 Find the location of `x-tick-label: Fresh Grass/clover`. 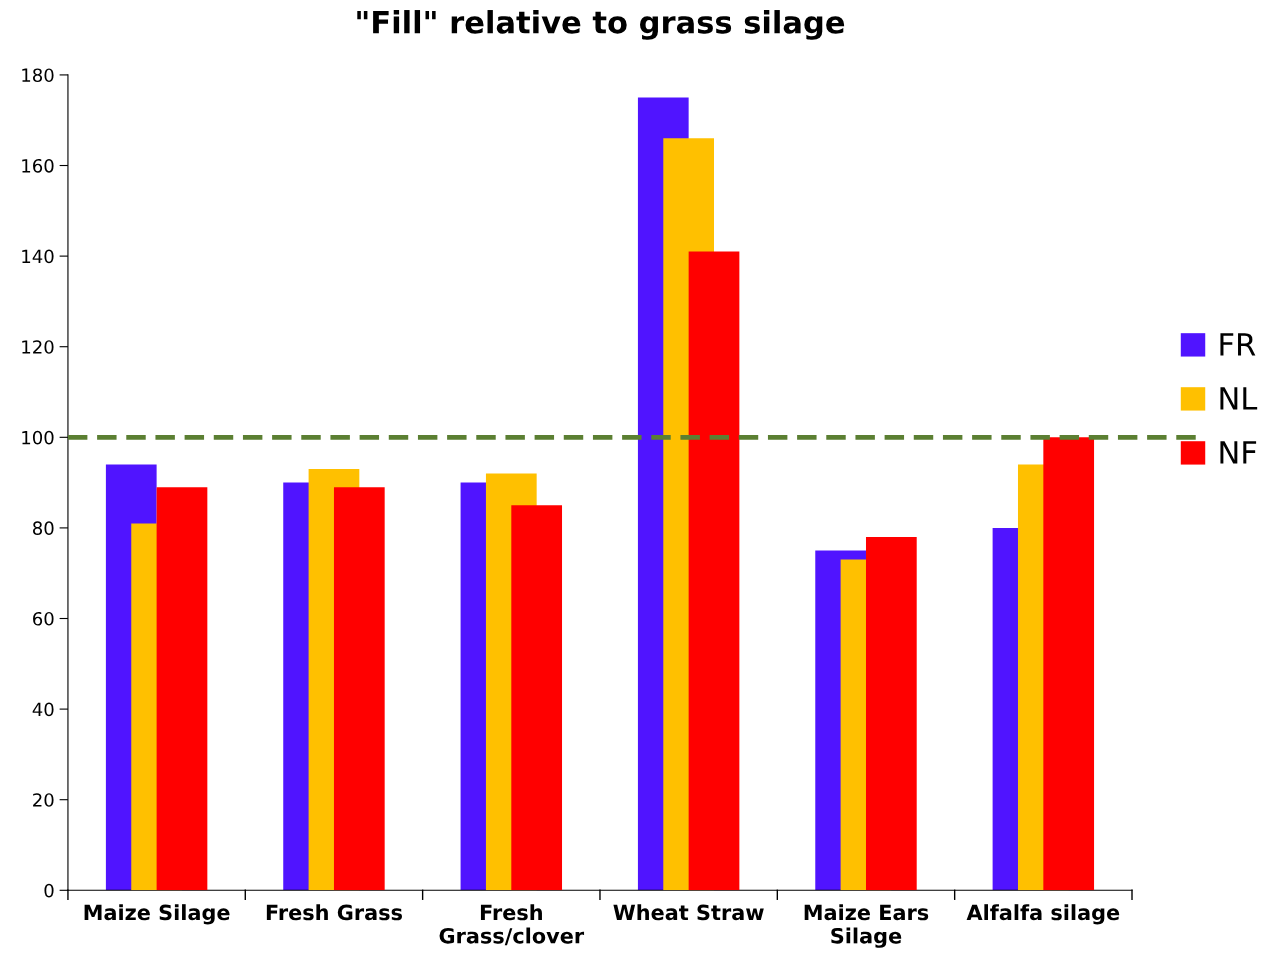

x-tick-label: Fresh Grass/clover is located at coordinates (512, 925).